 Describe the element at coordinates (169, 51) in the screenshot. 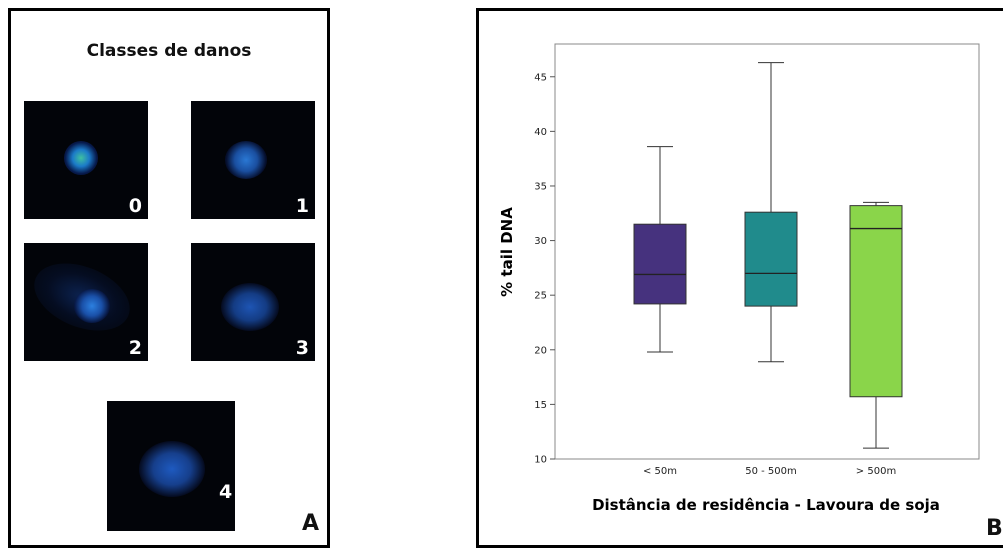

I see `panel-a-title: Classes de danos` at that location.